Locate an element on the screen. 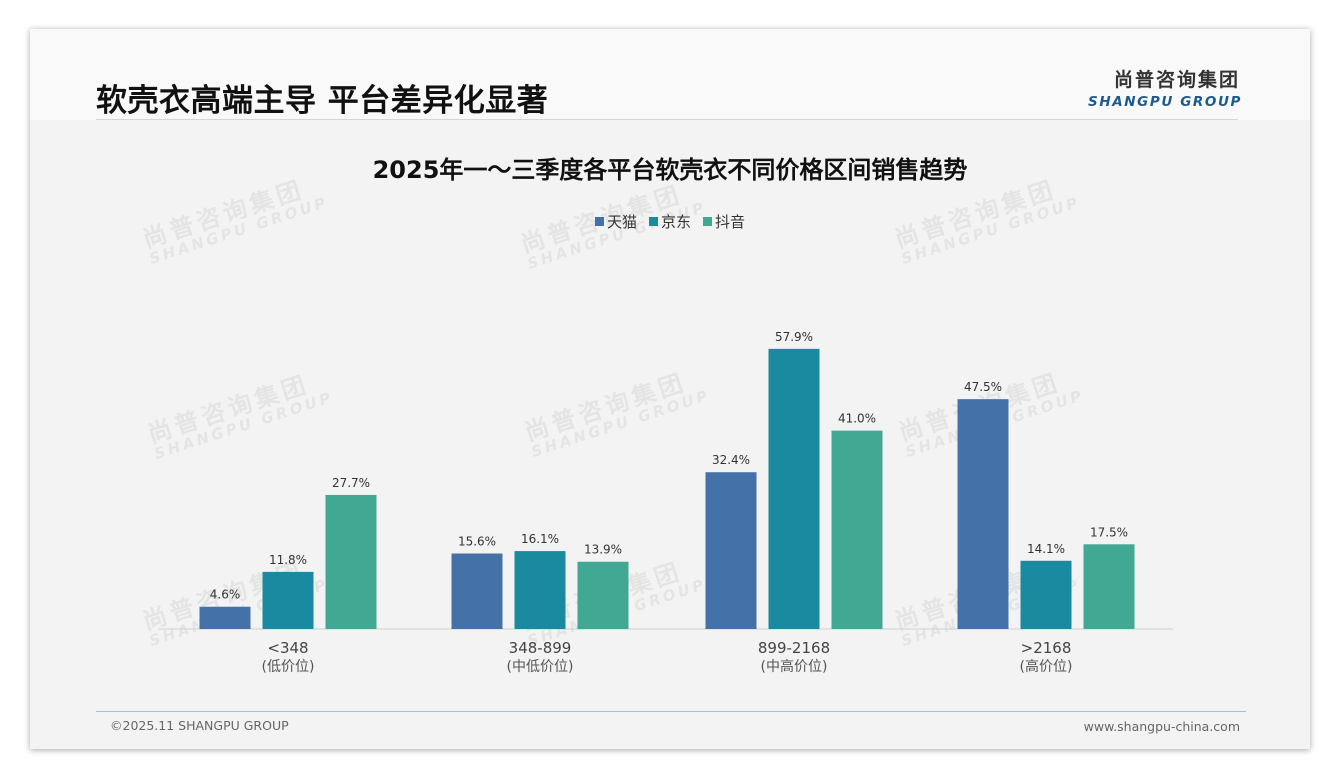 The image size is (1340, 780). data-label: 17.5% is located at coordinates (1109, 532).